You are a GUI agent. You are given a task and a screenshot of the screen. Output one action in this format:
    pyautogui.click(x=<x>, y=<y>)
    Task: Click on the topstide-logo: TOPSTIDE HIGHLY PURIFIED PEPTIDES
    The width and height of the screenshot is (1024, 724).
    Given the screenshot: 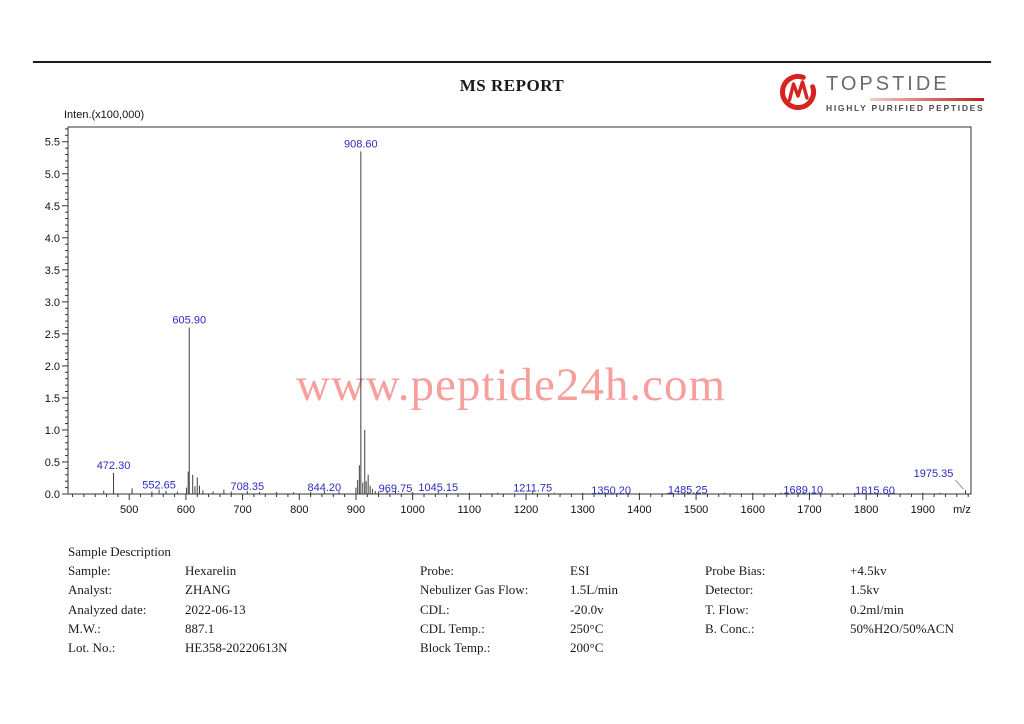 What is the action you would take?
    pyautogui.click(x=884, y=95)
    